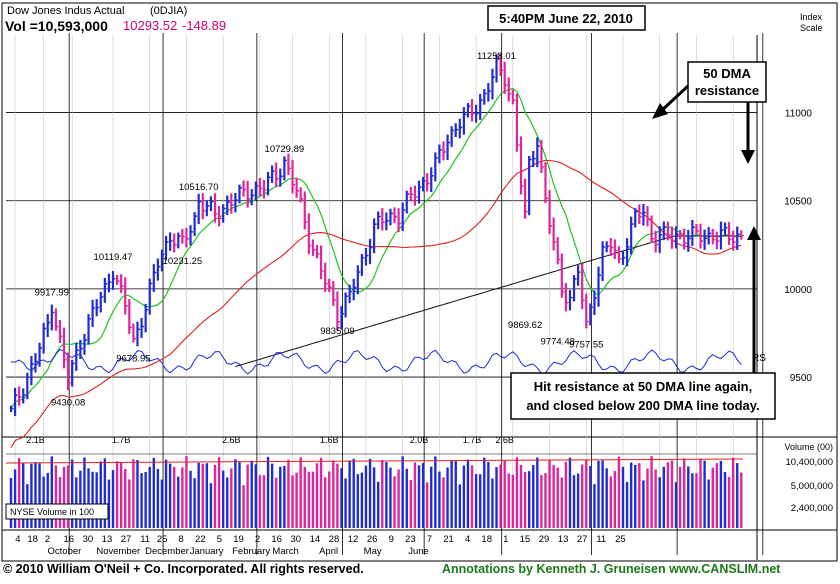 Image resolution: width=840 pixels, height=584 pixels. What do you see at coordinates (328, 551) in the screenshot?
I see `month-label: April` at bounding box center [328, 551].